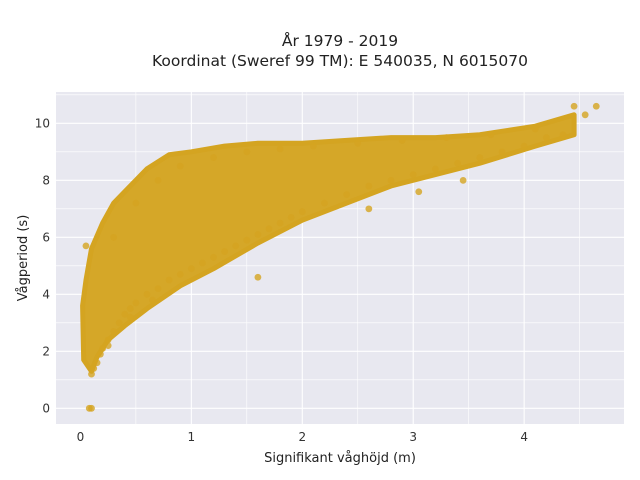 This screenshot has width=640, height=480. I want to click on x-tick-label: 1, so click(192, 437).